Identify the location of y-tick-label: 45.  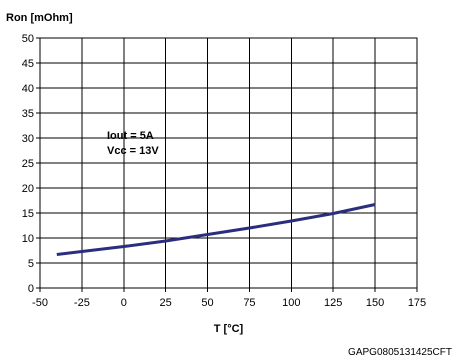
(28, 64).